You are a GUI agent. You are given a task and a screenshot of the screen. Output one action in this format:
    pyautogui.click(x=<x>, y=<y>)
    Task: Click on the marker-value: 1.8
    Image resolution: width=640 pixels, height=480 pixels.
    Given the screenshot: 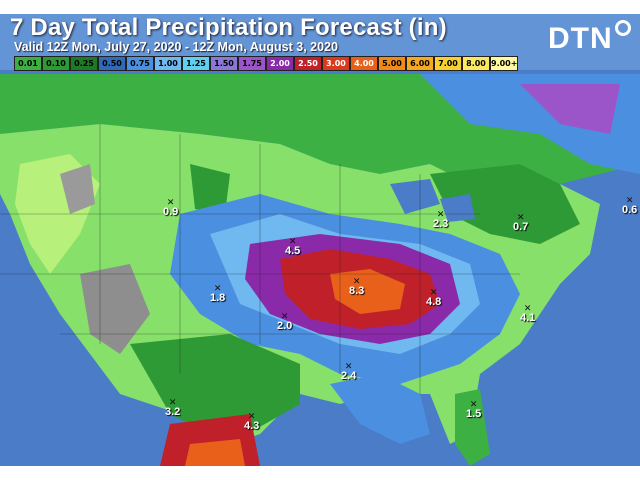 What is the action you would take?
    pyautogui.click(x=218, y=298)
    